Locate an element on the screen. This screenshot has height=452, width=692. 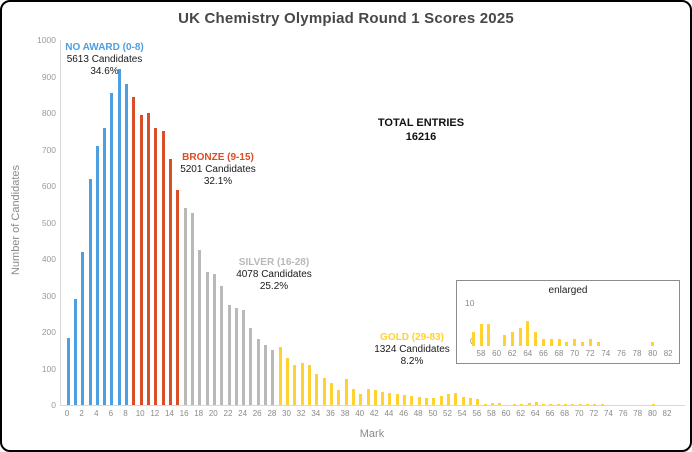
x-tick-48: 48 is located at coordinates (418, 413).